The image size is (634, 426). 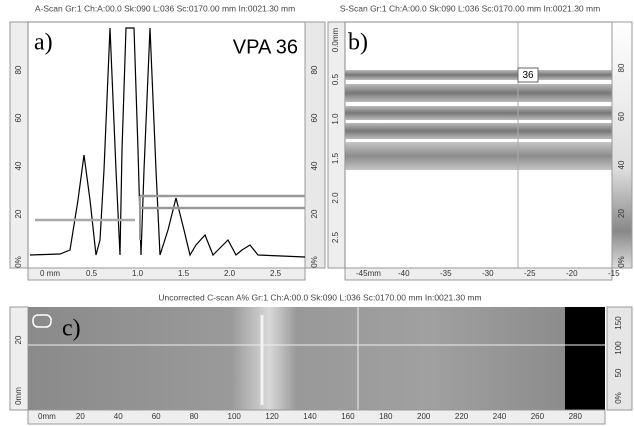 I want to click on tick-label: -40, so click(x=404, y=273).